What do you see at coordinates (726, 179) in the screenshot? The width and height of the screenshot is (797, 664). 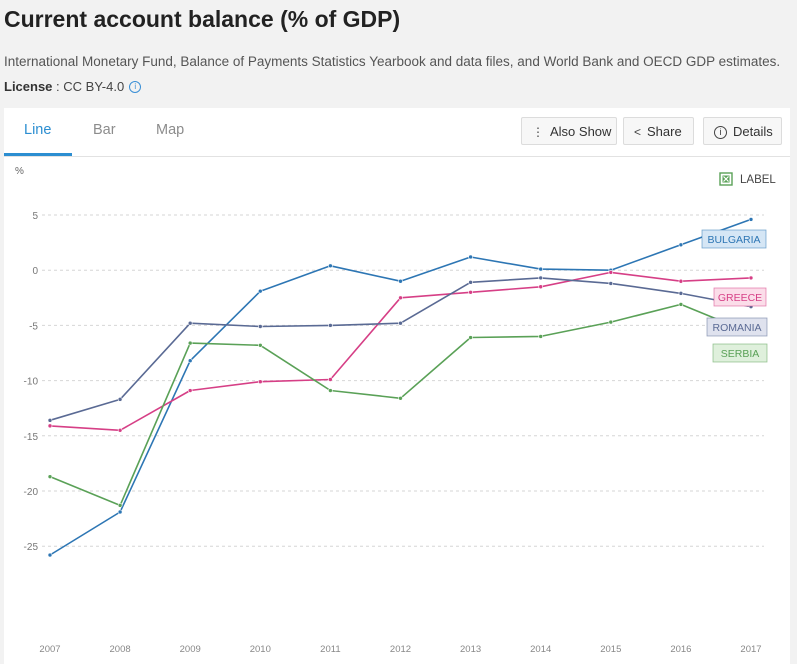 I see `checkbox-mark-icon` at bounding box center [726, 179].